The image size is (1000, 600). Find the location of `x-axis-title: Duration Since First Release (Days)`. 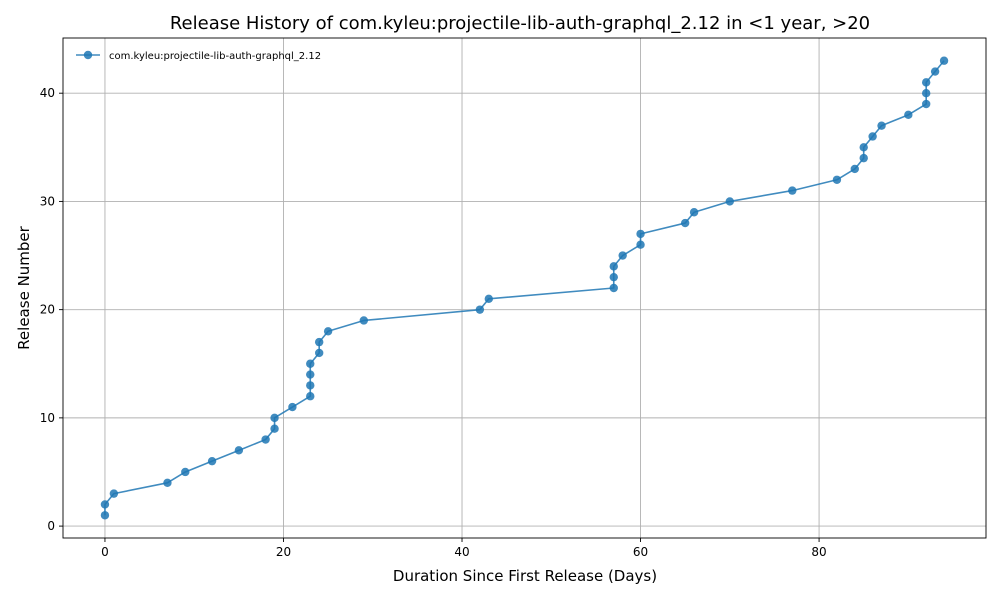

x-axis-title: Duration Since First Release (Days) is located at coordinates (525, 576).